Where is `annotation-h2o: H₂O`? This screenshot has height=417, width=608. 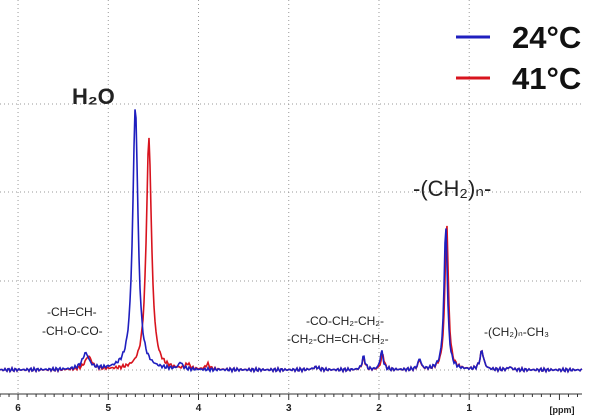
annotation-h2o: H₂O is located at coordinates (93, 96).